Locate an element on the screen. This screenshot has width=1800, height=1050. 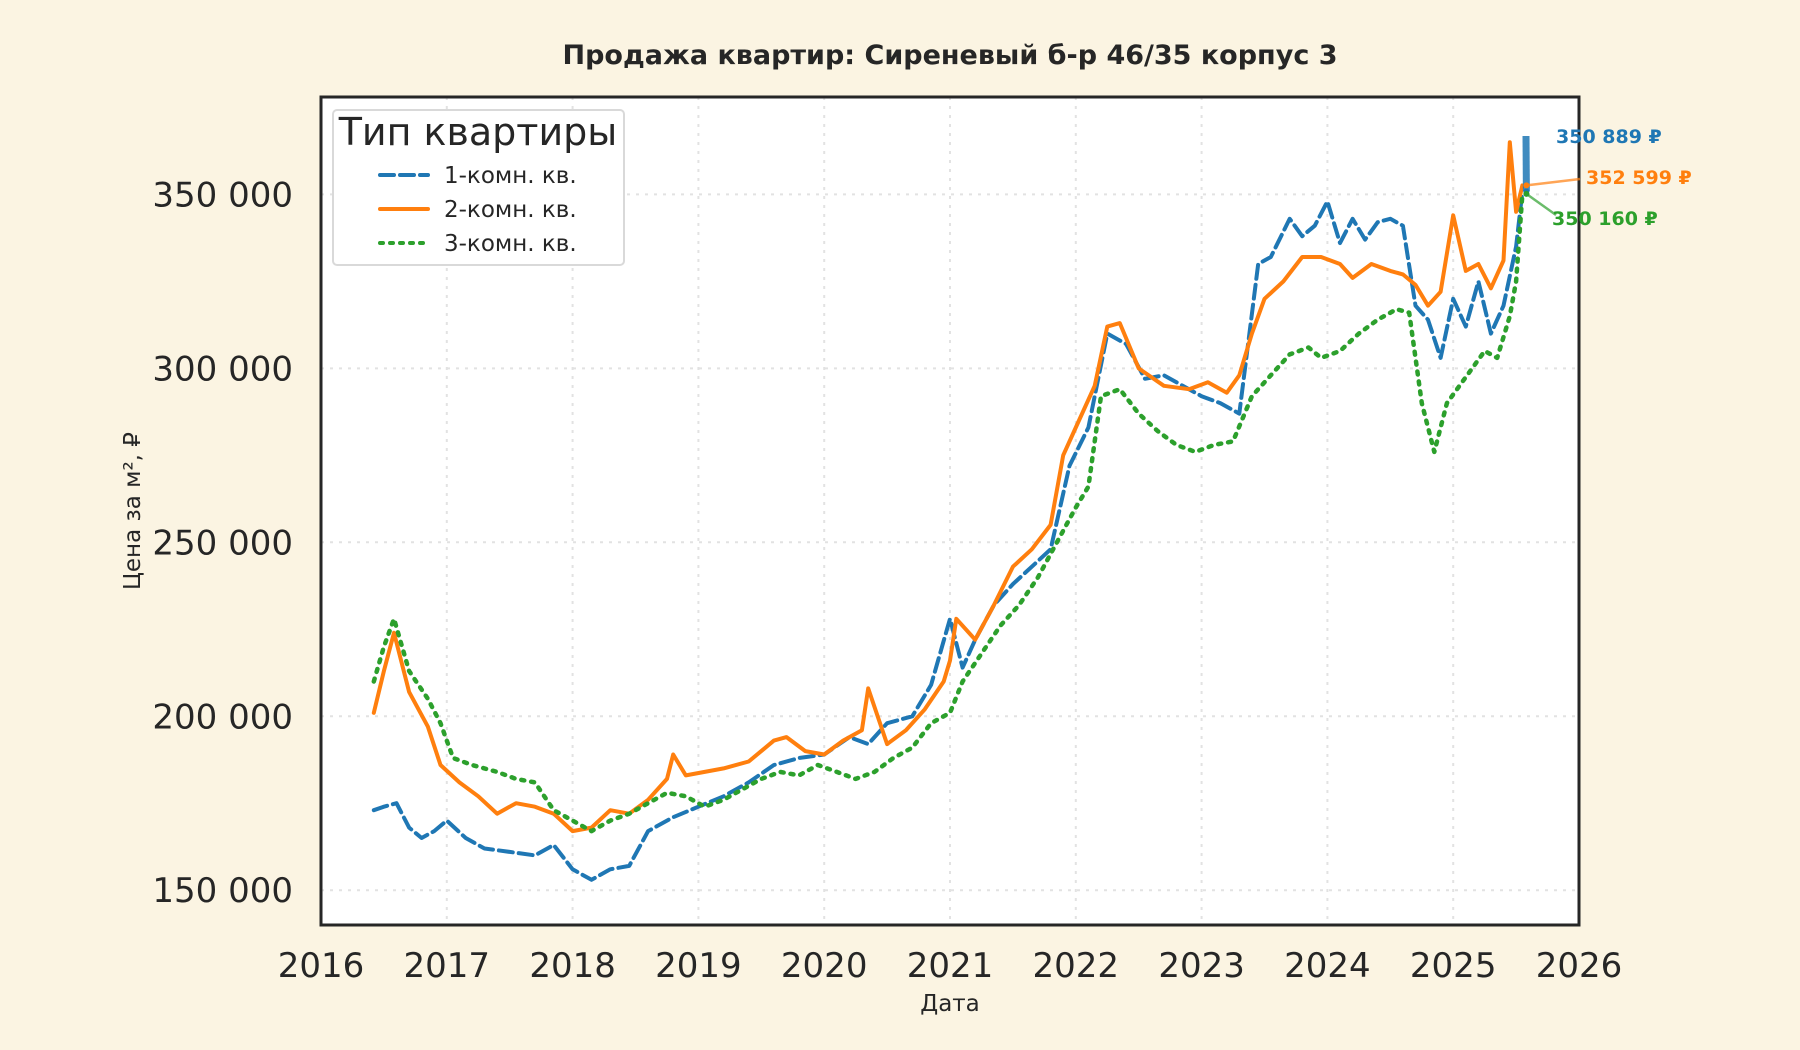
y-tick-label: 150 000 is located at coordinates (222, 891).